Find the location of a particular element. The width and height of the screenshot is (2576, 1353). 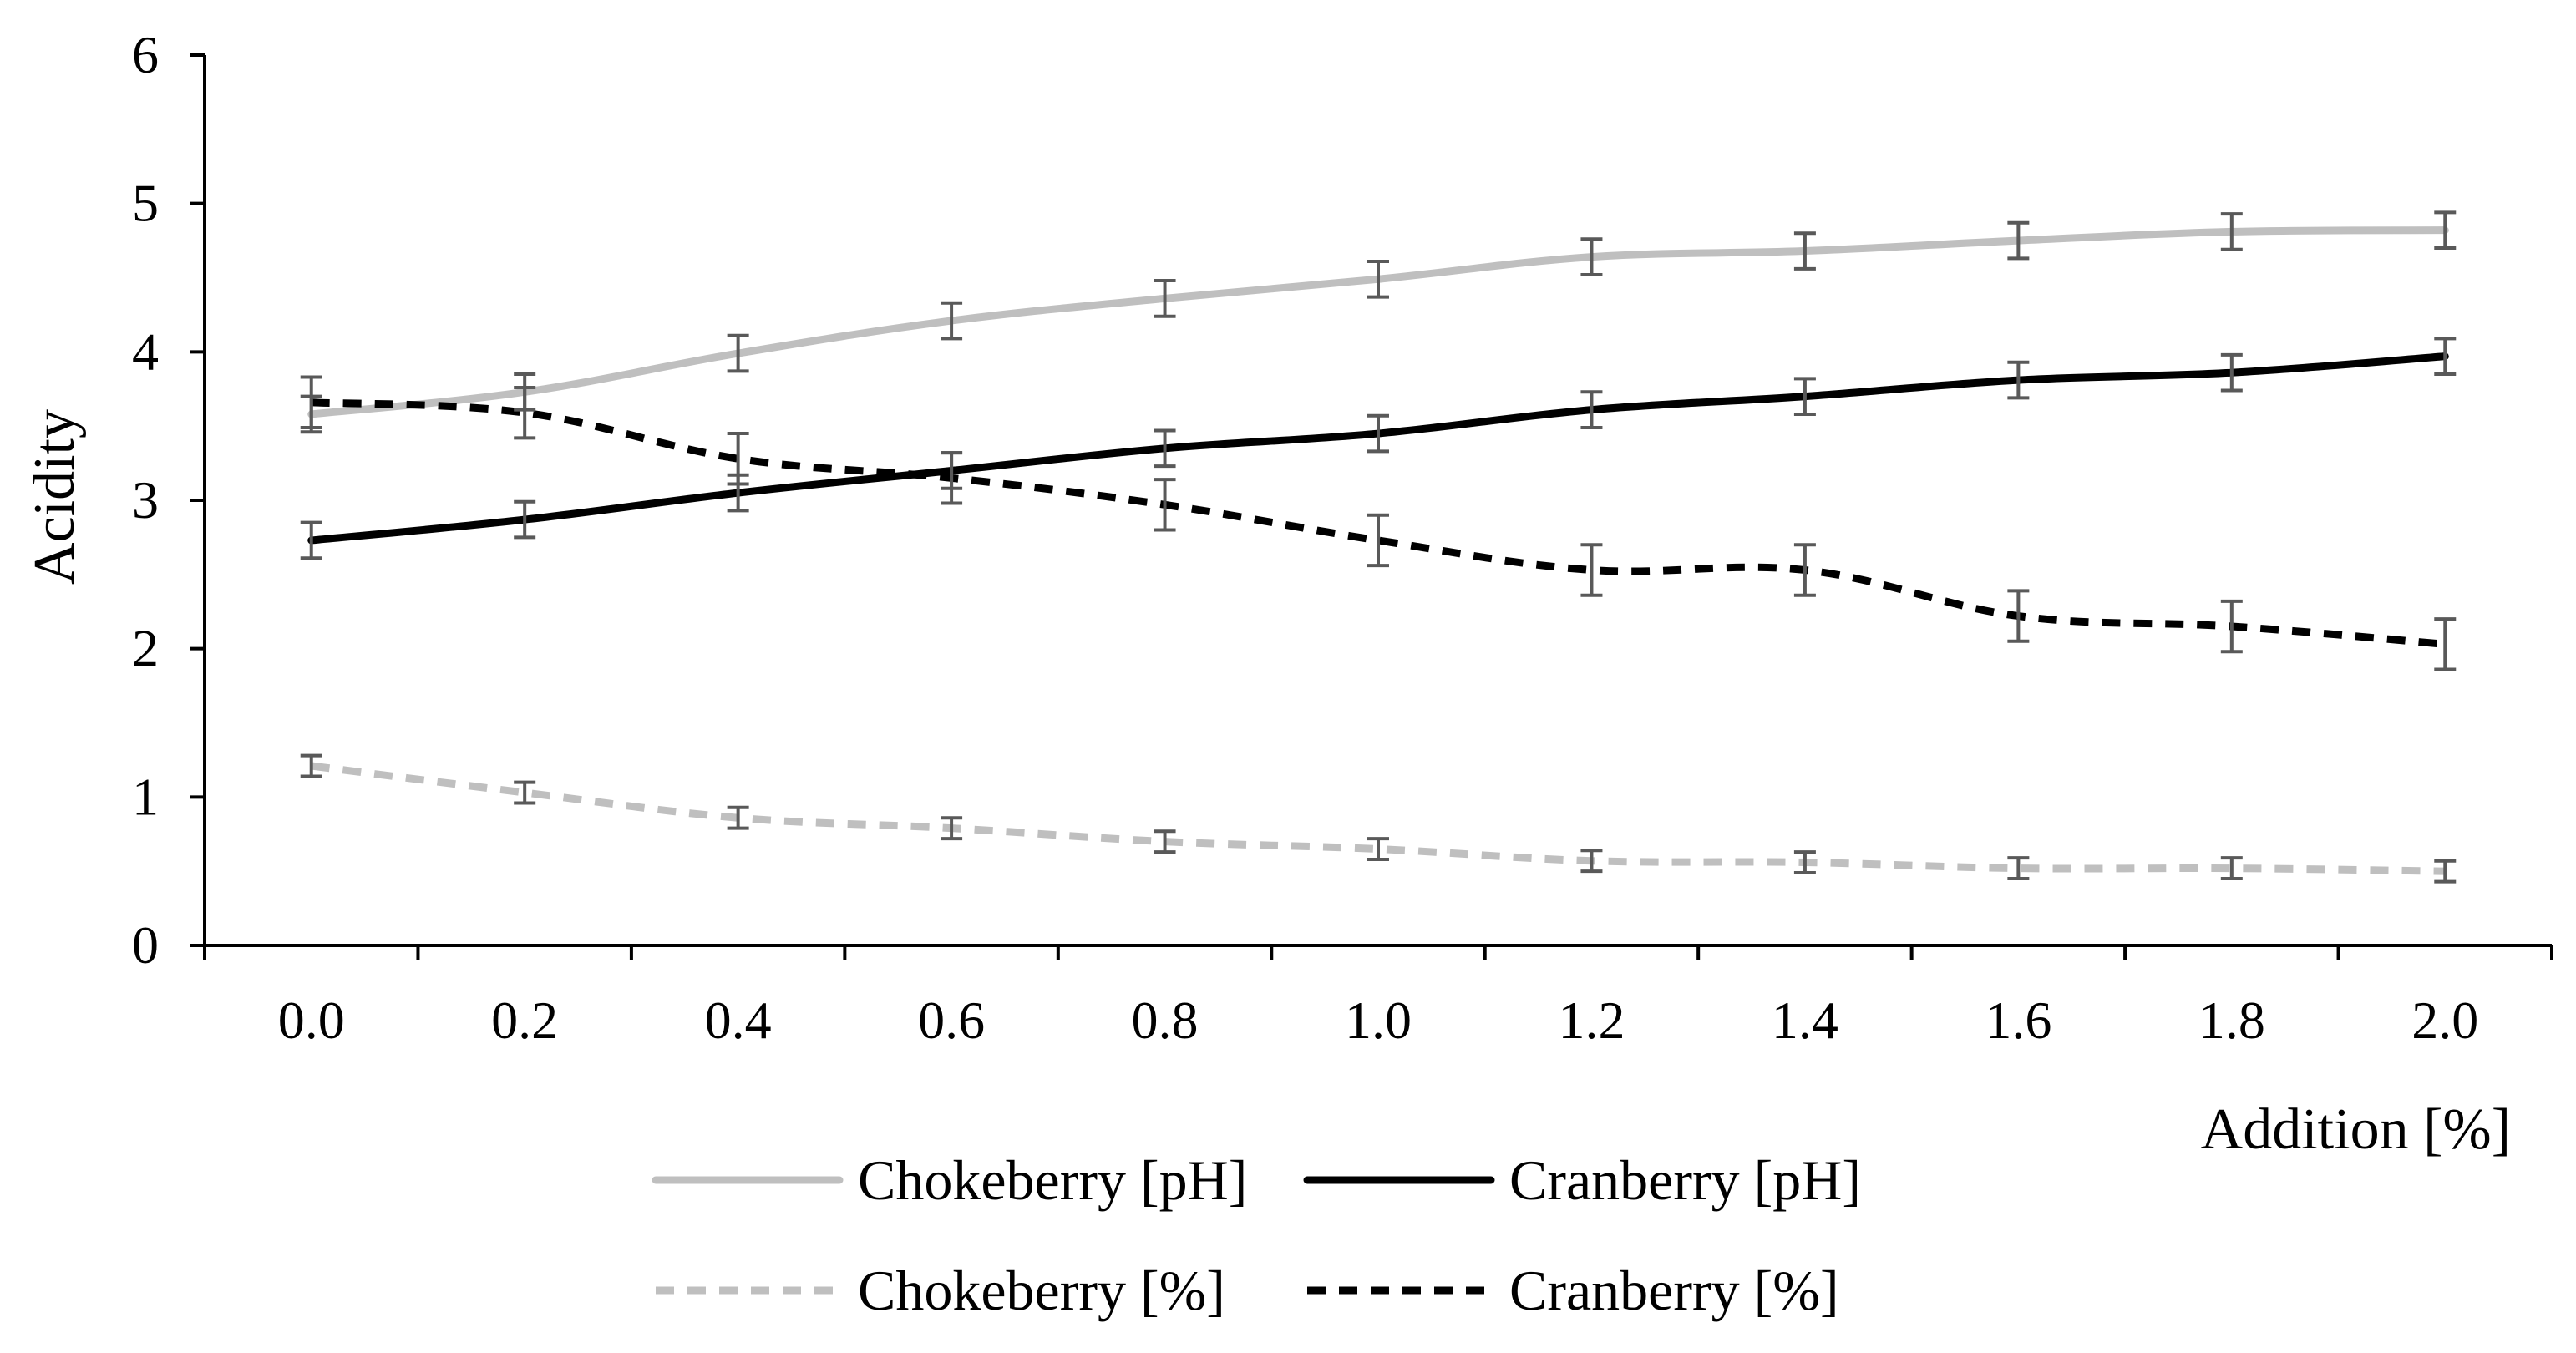

y-tick-label: 6 is located at coordinates (145, 54).